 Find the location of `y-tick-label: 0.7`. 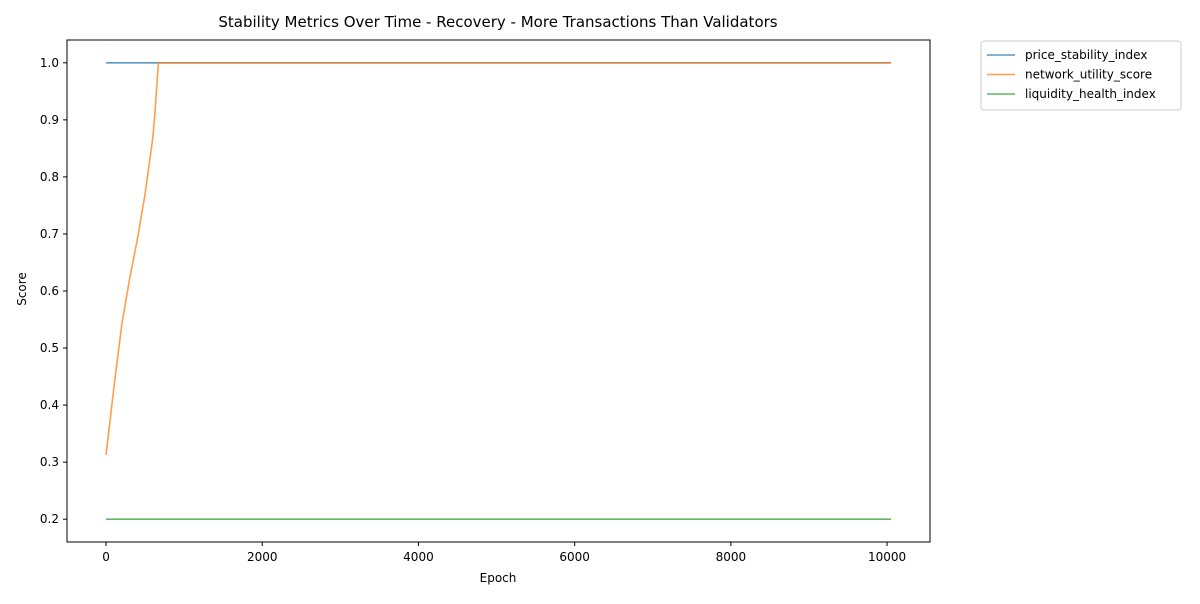

y-tick-label: 0.7 is located at coordinates (49, 234).